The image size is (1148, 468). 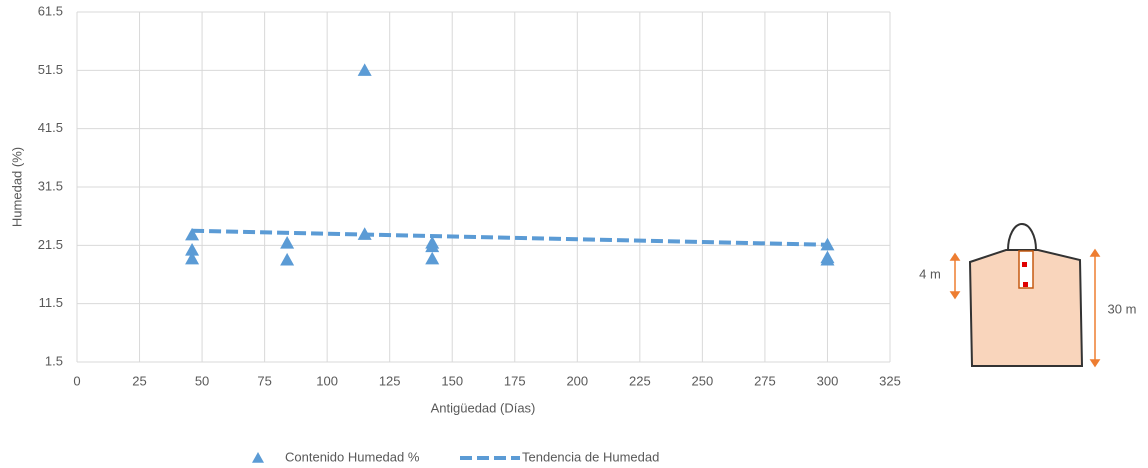 What do you see at coordinates (390, 380) in the screenshot?
I see `x-tick-label: 125` at bounding box center [390, 380].